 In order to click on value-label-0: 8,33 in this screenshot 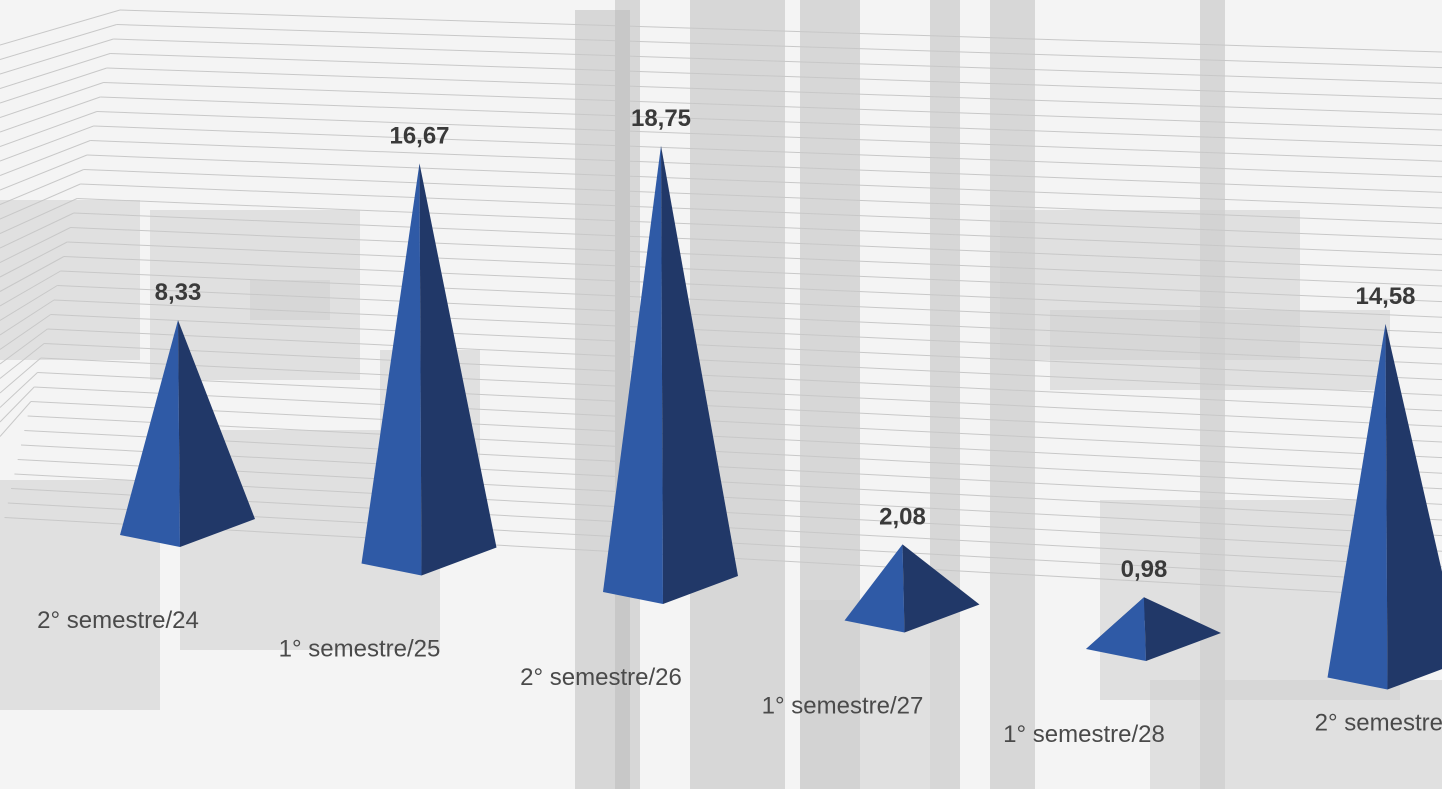, I will do `click(178, 292)`.